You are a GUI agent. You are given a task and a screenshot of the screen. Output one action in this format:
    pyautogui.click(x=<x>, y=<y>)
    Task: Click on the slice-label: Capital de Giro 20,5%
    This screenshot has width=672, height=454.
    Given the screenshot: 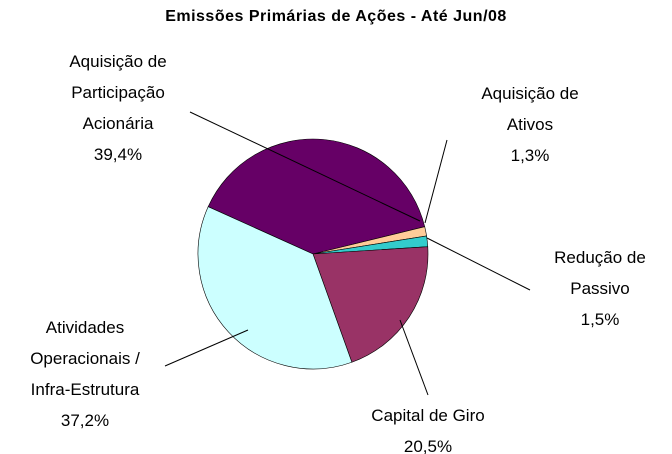 What is the action you would take?
    pyautogui.click(x=428, y=427)
    